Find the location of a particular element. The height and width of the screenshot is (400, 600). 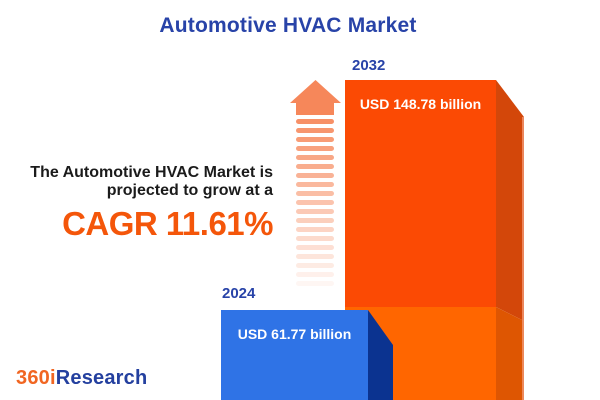

bar-2032-side-bottom is located at coordinates (510, 353).